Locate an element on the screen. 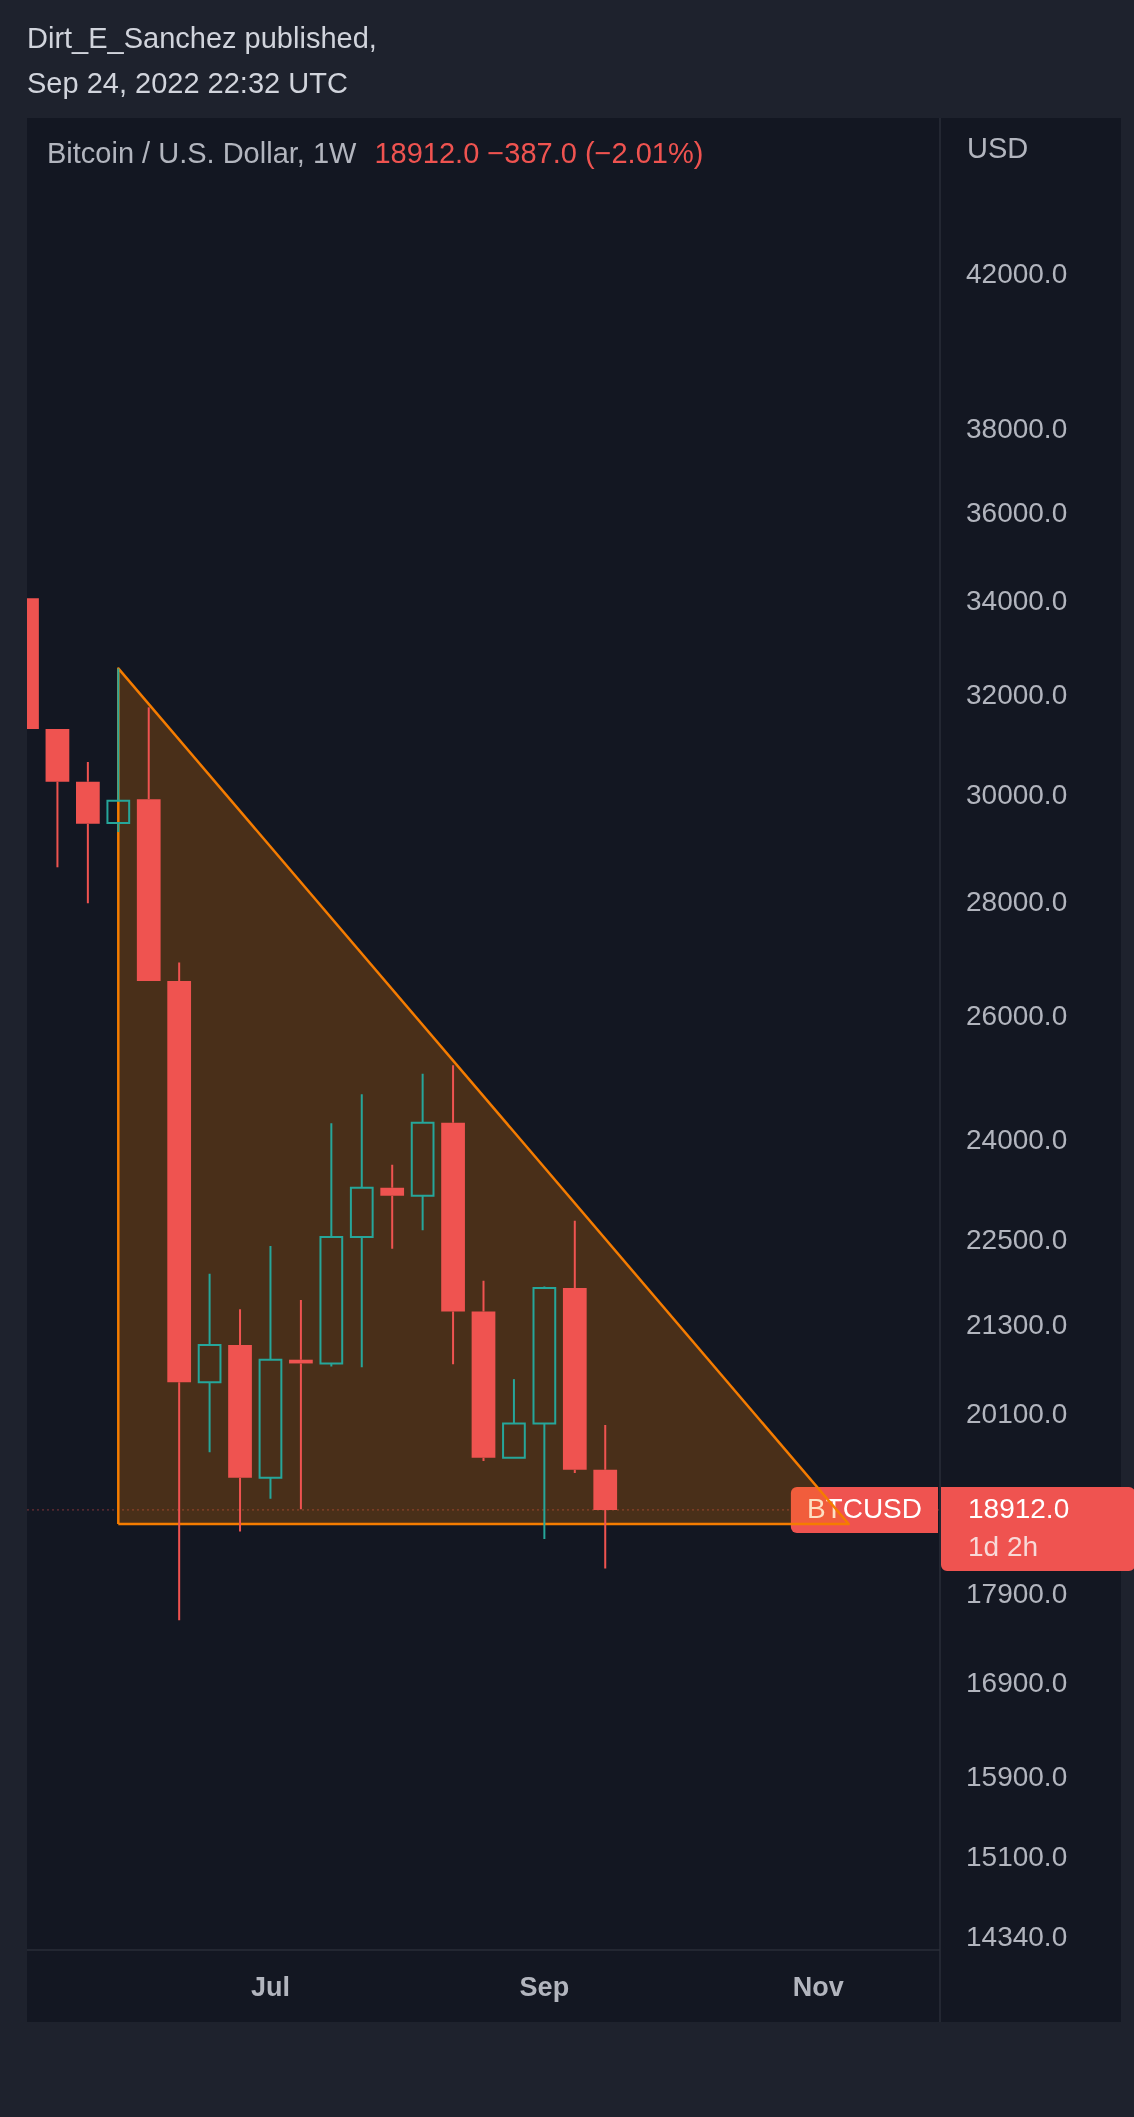 Image resolution: width=1134 pixels, height=2117 pixels. text: Bitcoin / U.S. Dollar, 1W is located at coordinates (202, 153).